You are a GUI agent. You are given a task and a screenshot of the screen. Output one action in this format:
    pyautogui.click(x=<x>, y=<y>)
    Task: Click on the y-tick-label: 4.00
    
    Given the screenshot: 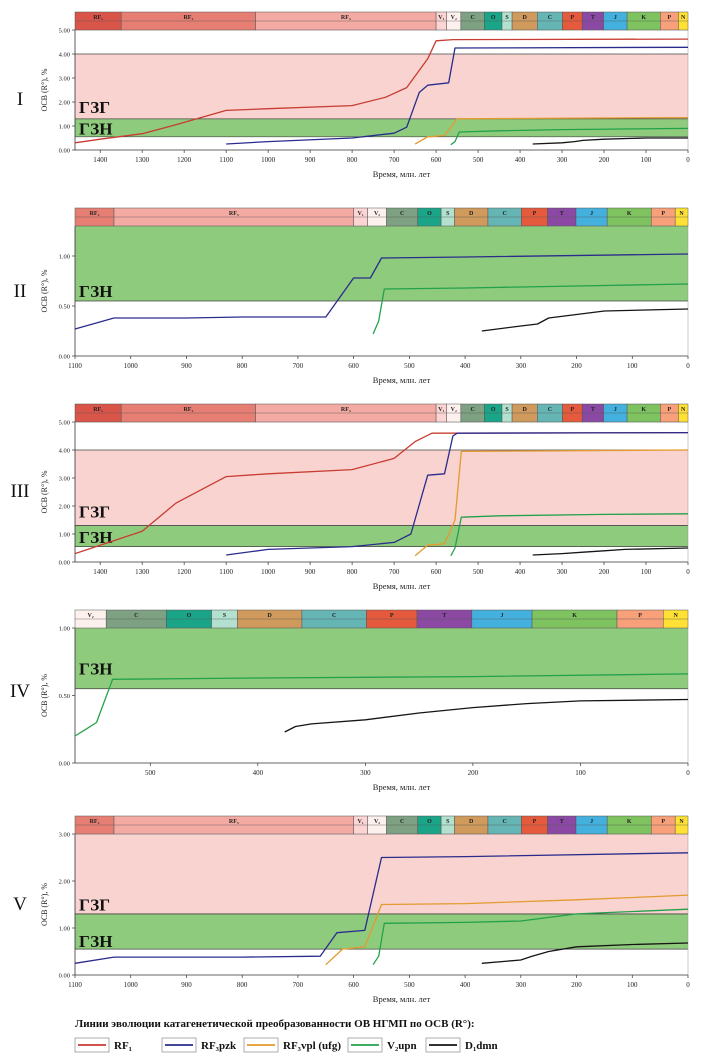 What is the action you would take?
    pyautogui.click(x=64, y=451)
    